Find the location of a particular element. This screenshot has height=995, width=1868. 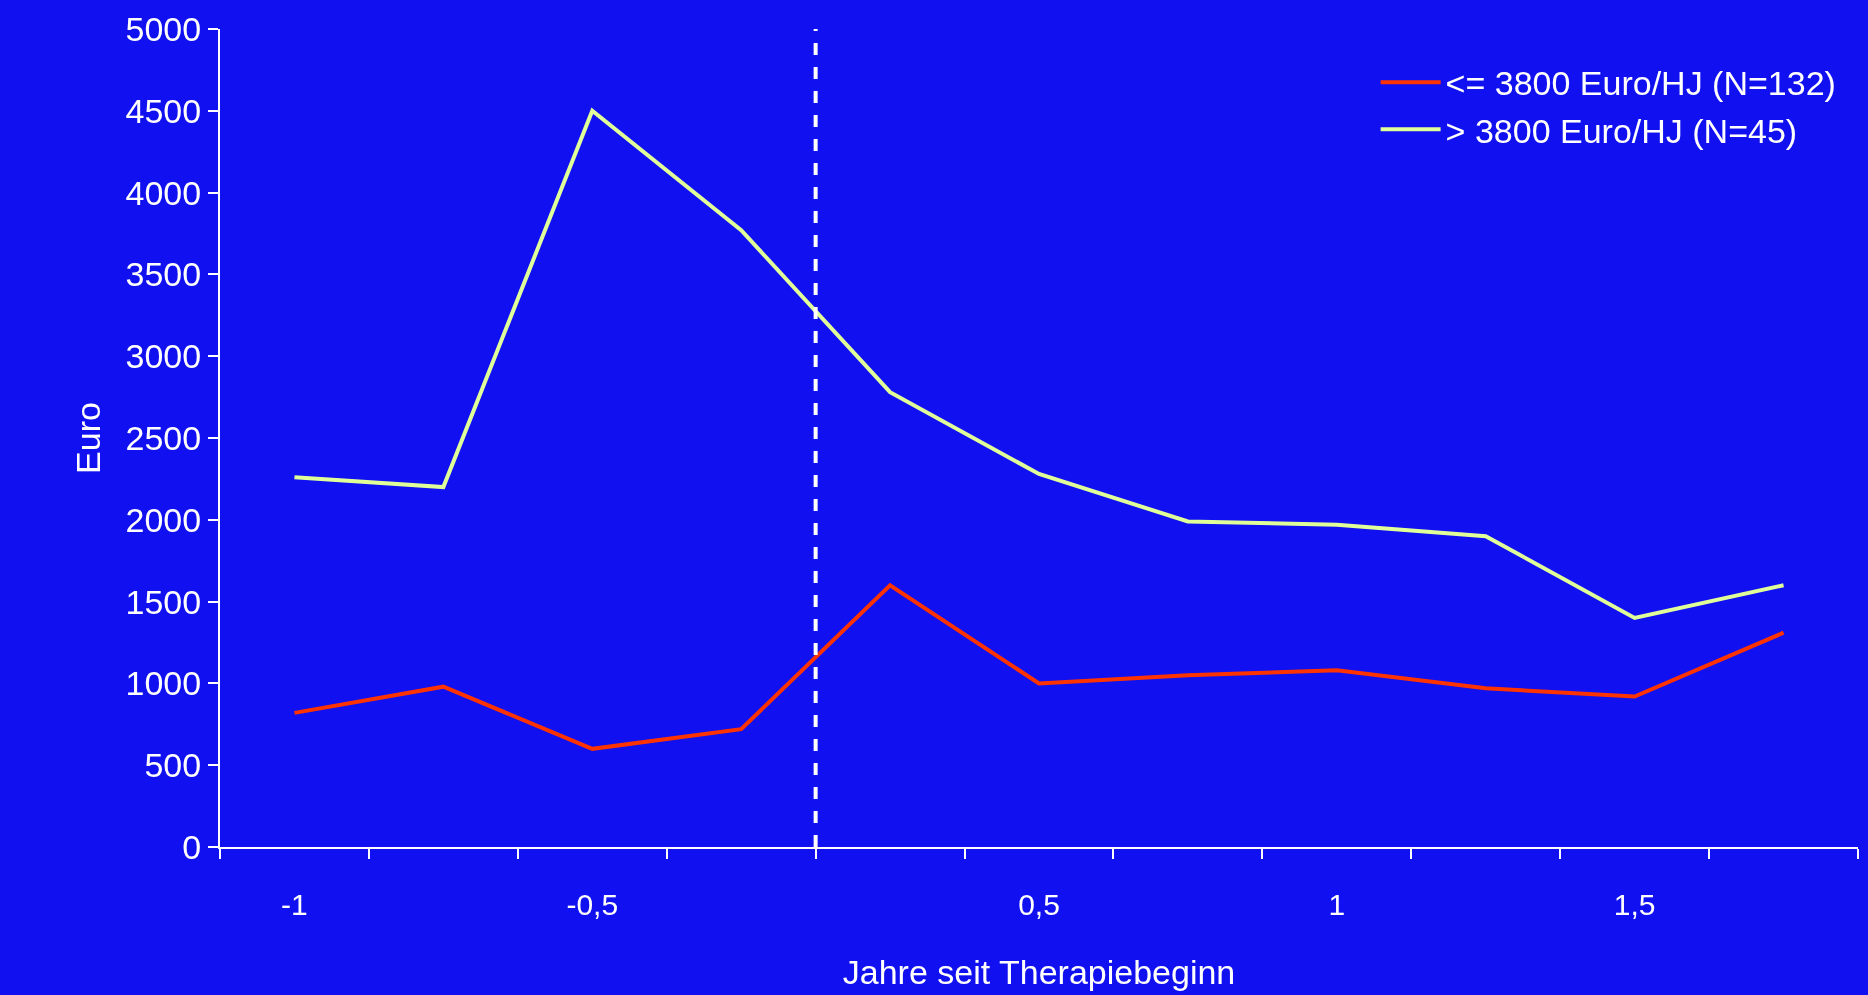

y-tick-label: 1500 is located at coordinates (163, 601).